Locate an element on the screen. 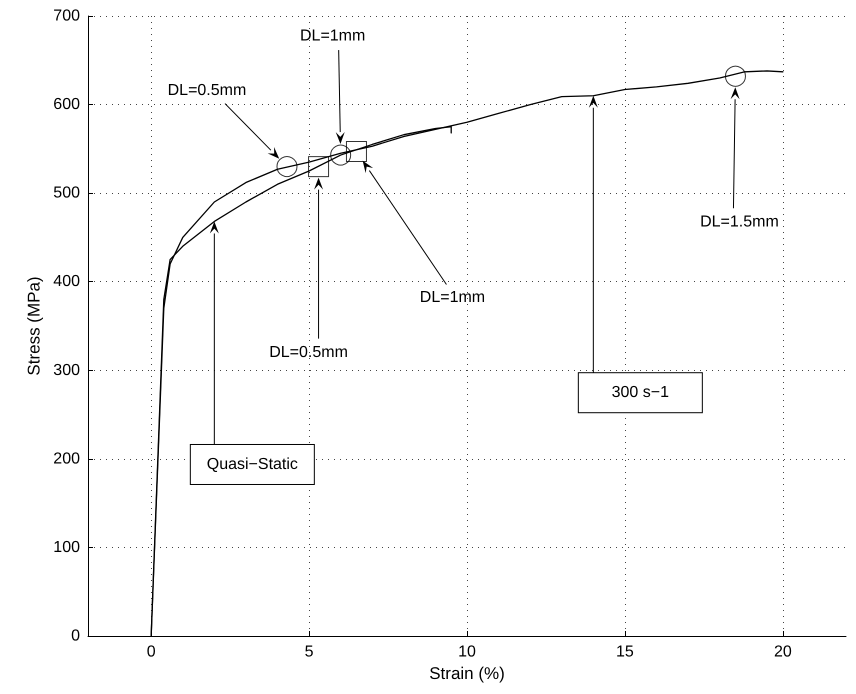 This screenshot has height=694, width=856. x-tick-label: 0 is located at coordinates (151, 652).